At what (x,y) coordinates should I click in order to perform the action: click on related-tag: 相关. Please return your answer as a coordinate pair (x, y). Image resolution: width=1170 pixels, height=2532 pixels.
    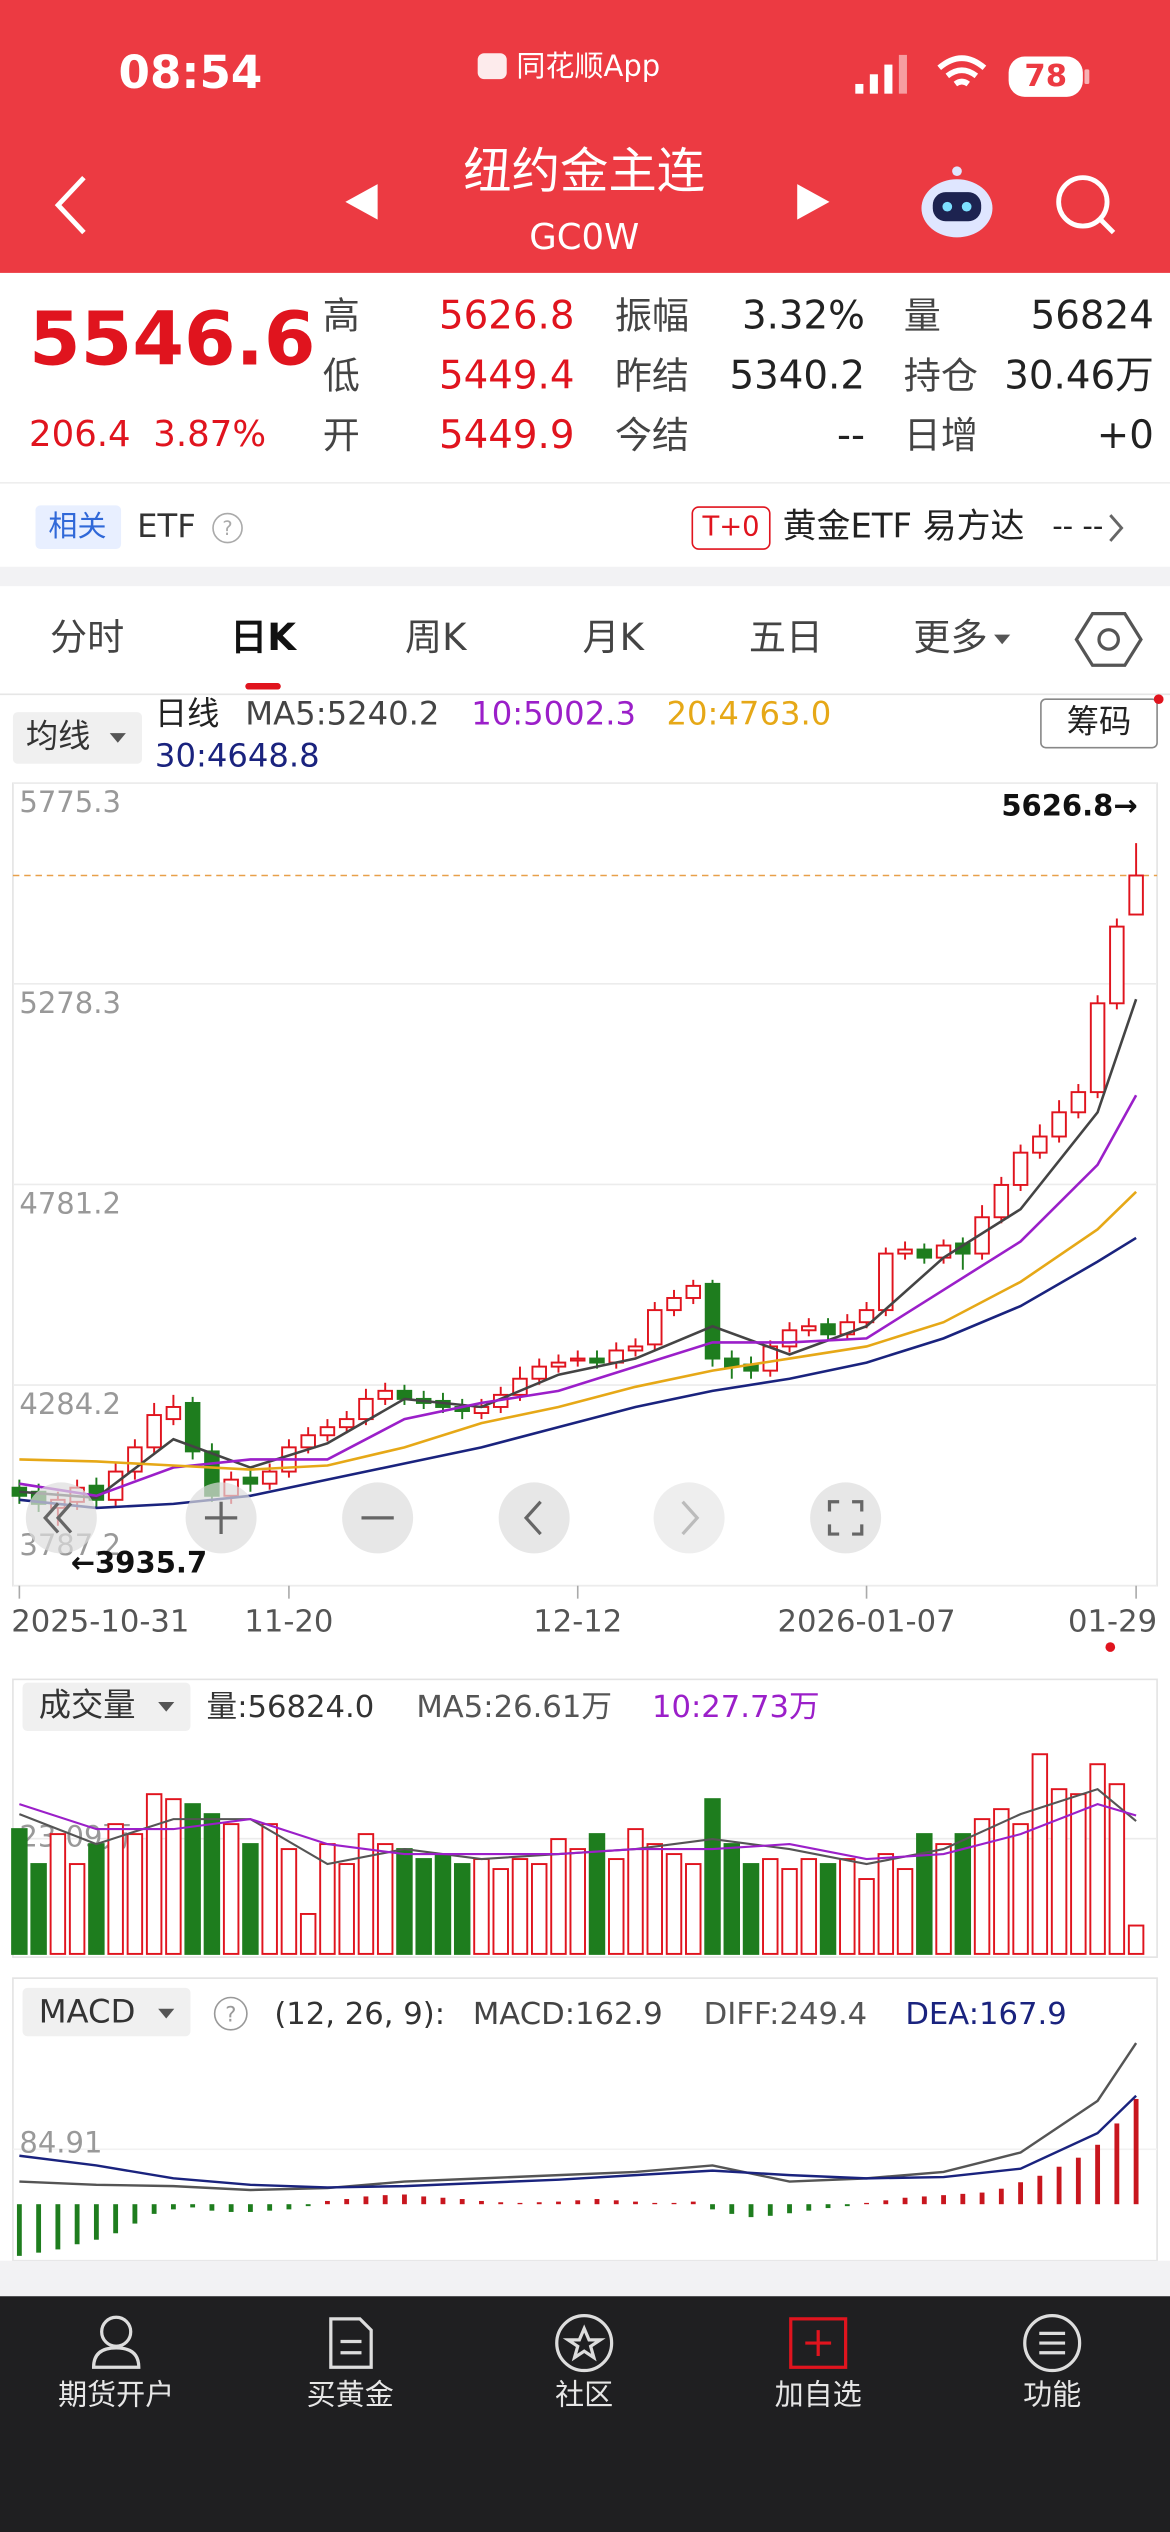
    Looking at the image, I should click on (77, 526).